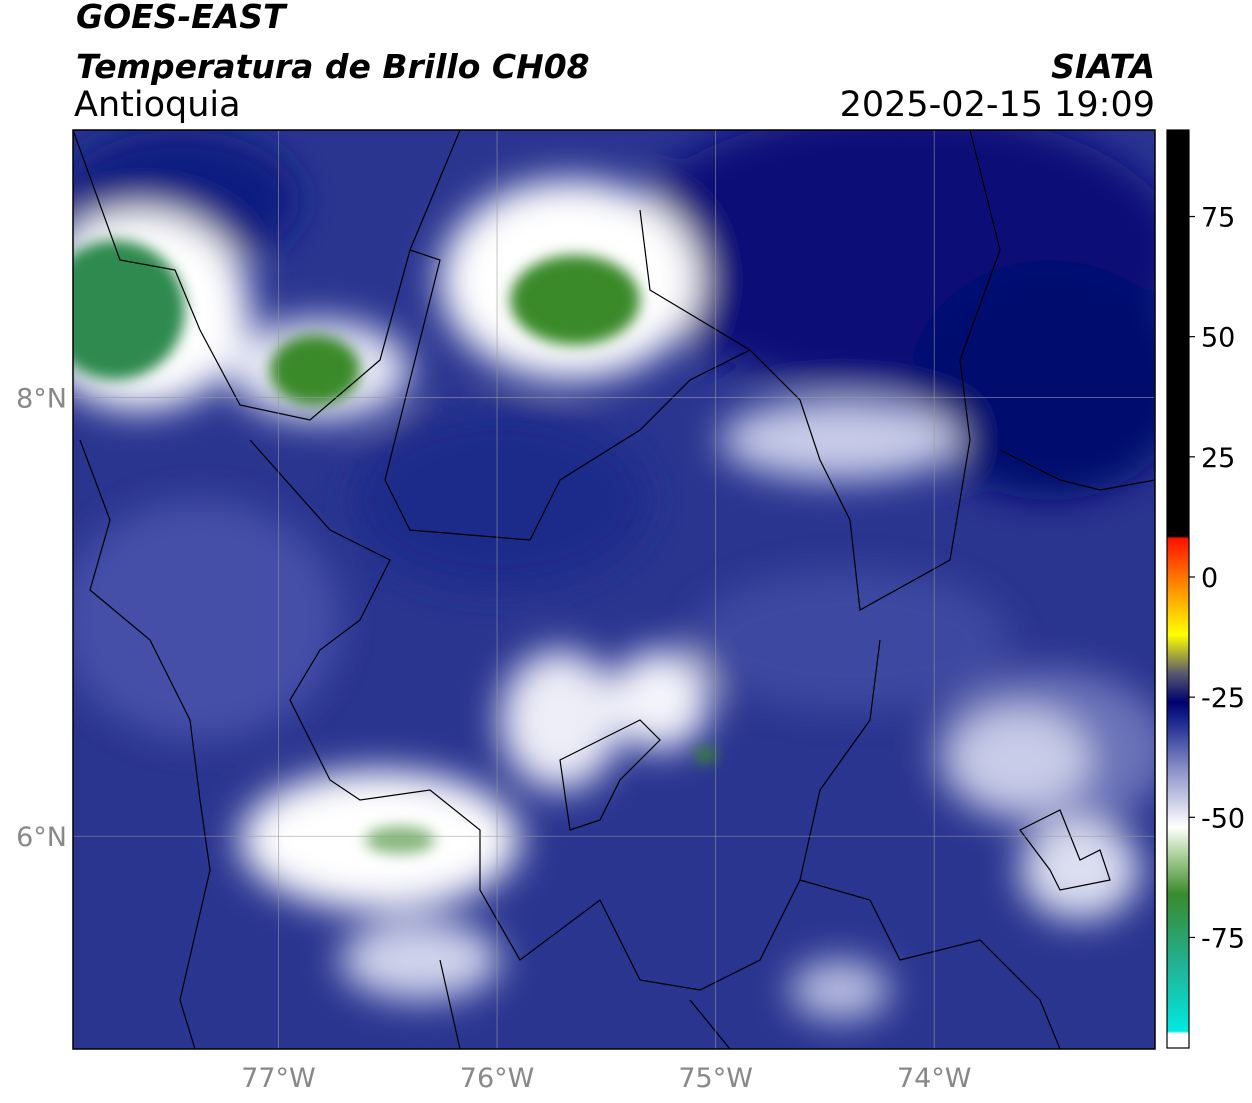  I want to click on colorbar-tick-label: 50, so click(1218, 338).